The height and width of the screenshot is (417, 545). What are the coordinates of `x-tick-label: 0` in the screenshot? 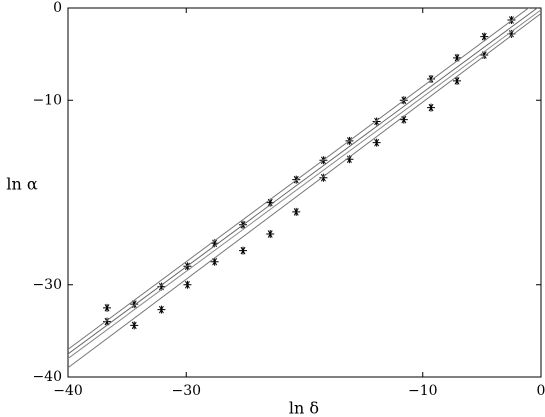 It's located at (541, 391).